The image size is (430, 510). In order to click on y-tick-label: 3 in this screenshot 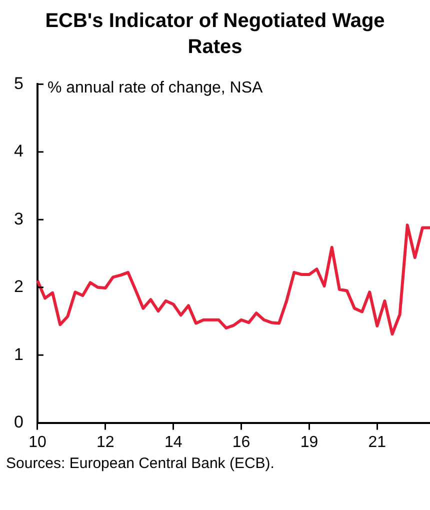, I will do `click(19, 218)`.